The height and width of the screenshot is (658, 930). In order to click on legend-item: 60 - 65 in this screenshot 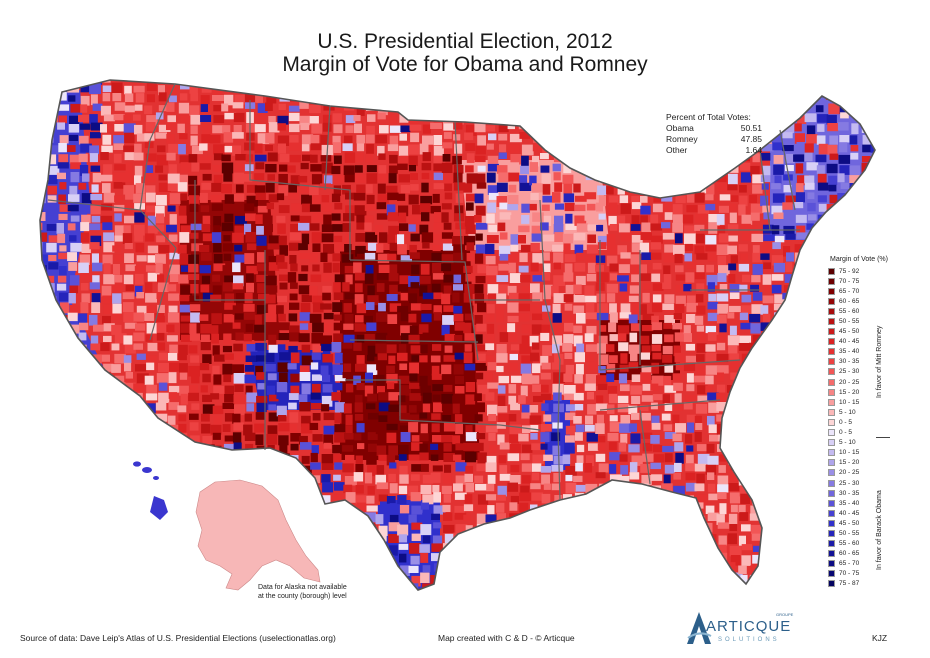, I will do `click(858, 554)`.